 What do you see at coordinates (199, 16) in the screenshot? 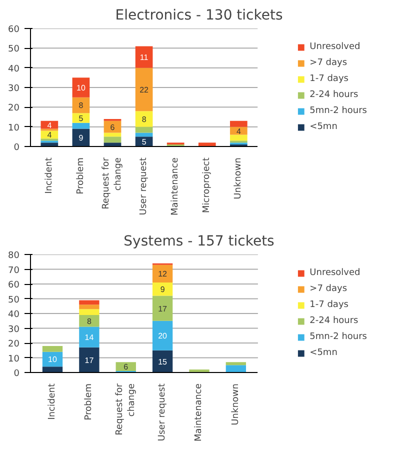
I see `chart-title: Electronics - 130 tickets` at bounding box center [199, 16].